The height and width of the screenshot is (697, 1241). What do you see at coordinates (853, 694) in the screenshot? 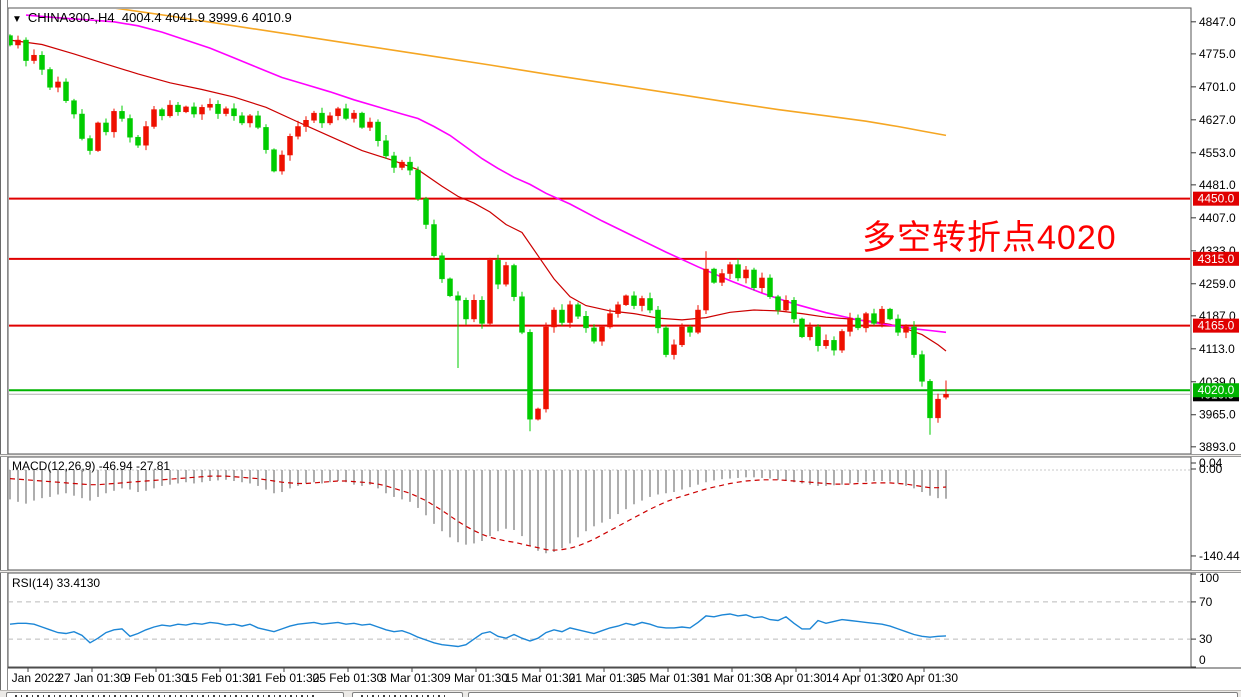
I see `chart-tab-area` at bounding box center [853, 694].